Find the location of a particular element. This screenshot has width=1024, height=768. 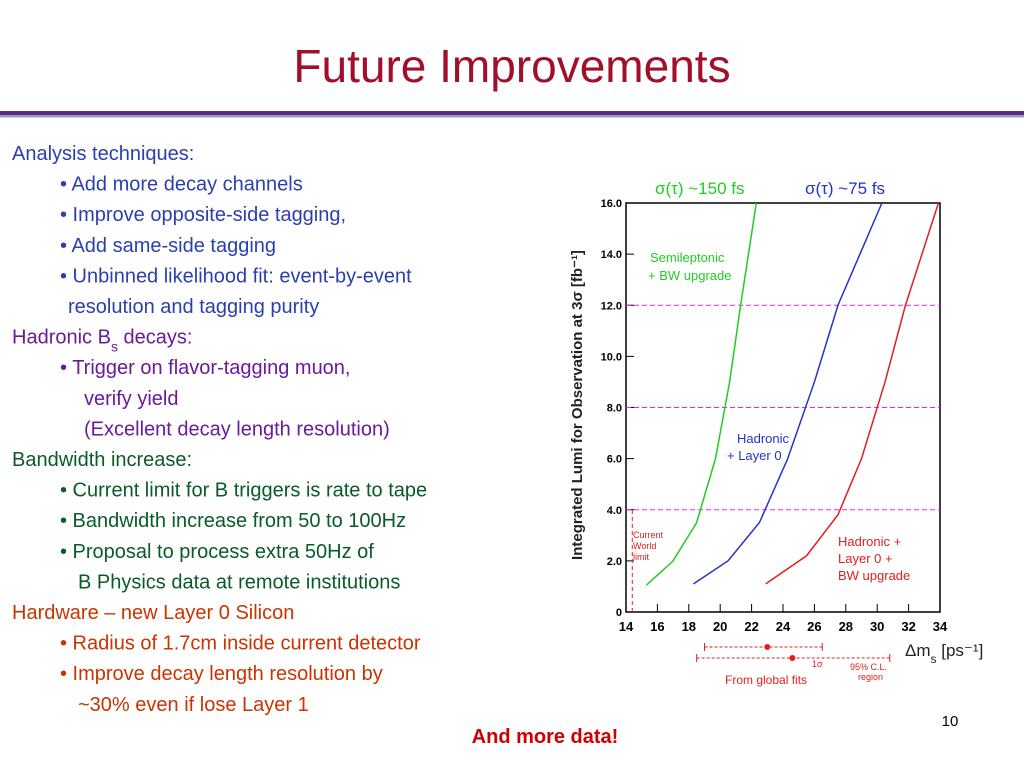

annotation: + BW upgrade is located at coordinates (689, 275).